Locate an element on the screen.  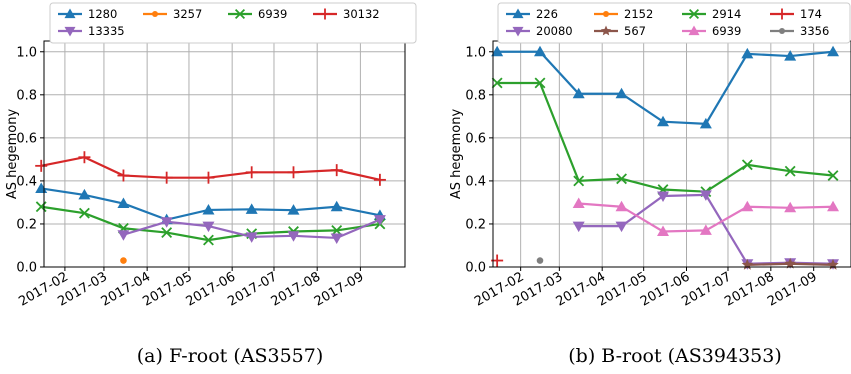
legend-entry: 30132 is located at coordinates (346, 14).